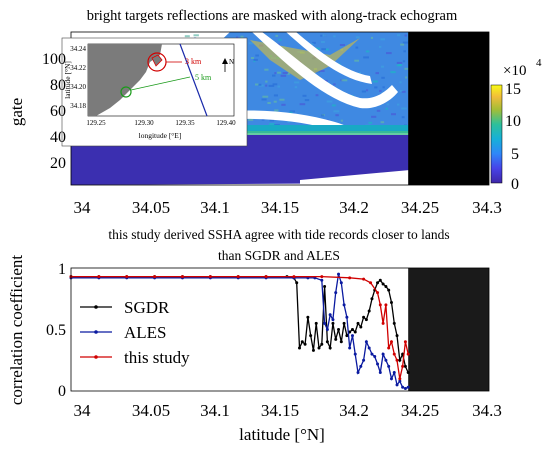 The height and width of the screenshot is (449, 550). What do you see at coordinates (354, 207) in the screenshot?
I see `top-xtick: 34.2` at bounding box center [354, 207].